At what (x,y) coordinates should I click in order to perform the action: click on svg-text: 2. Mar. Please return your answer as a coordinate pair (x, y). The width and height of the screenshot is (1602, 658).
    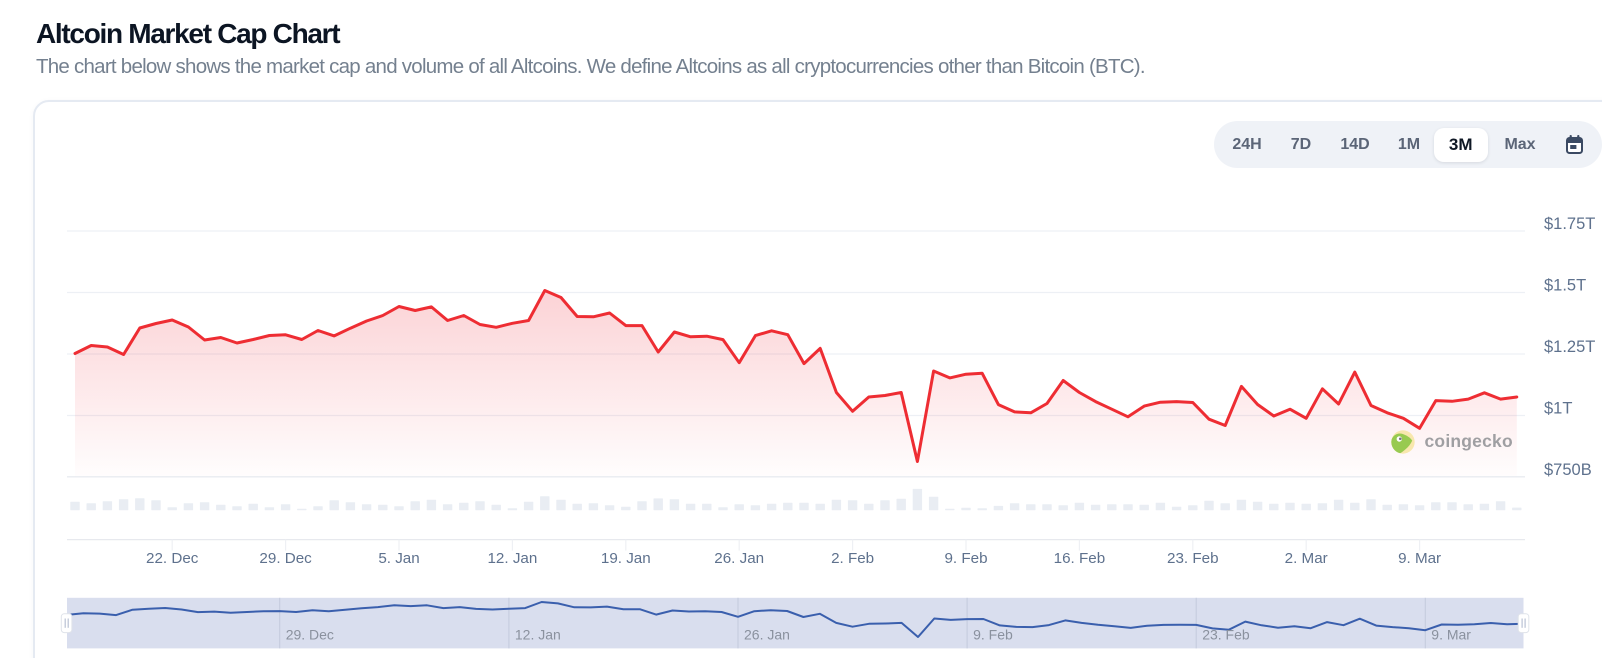
    Looking at the image, I should click on (1306, 558).